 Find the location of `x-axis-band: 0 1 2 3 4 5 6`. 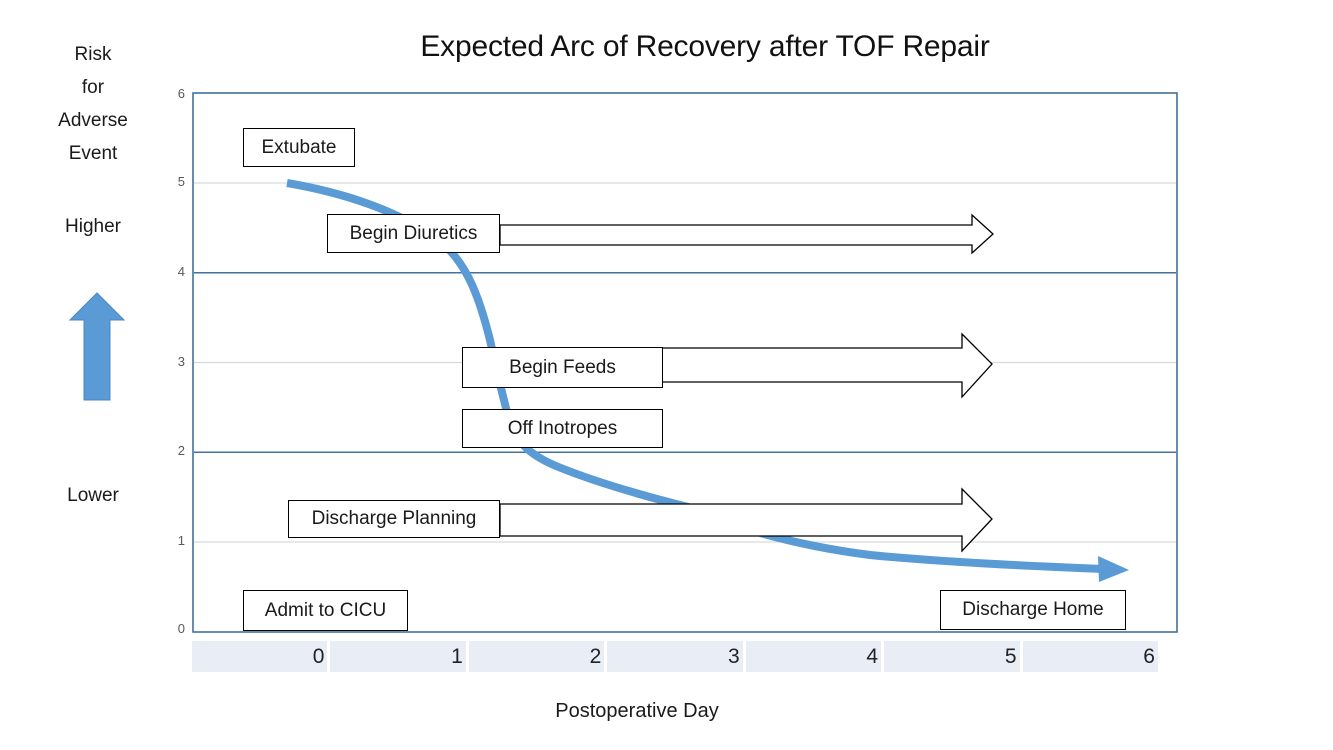

x-axis-band: 0 1 2 3 4 5 6 is located at coordinates (675, 656).